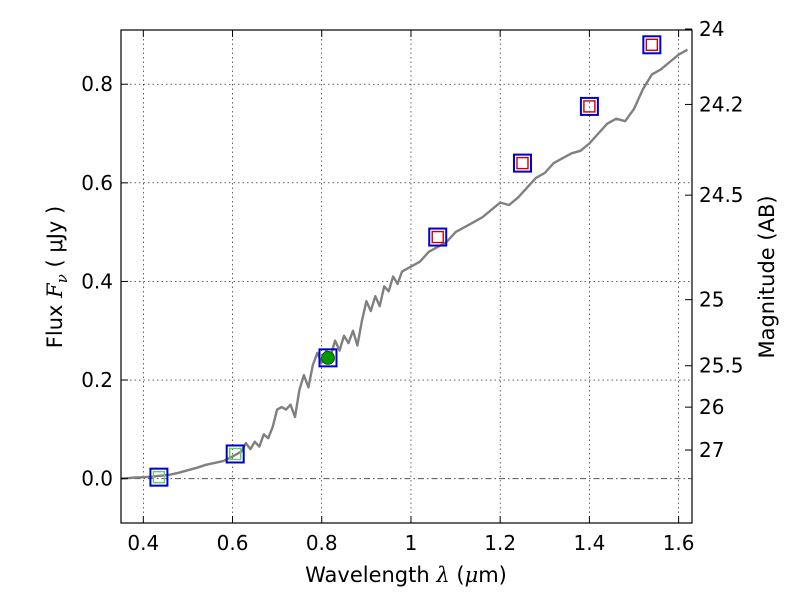  Describe the element at coordinates (711, 300) in the screenshot. I see `y2-tick-label: 25` at that location.